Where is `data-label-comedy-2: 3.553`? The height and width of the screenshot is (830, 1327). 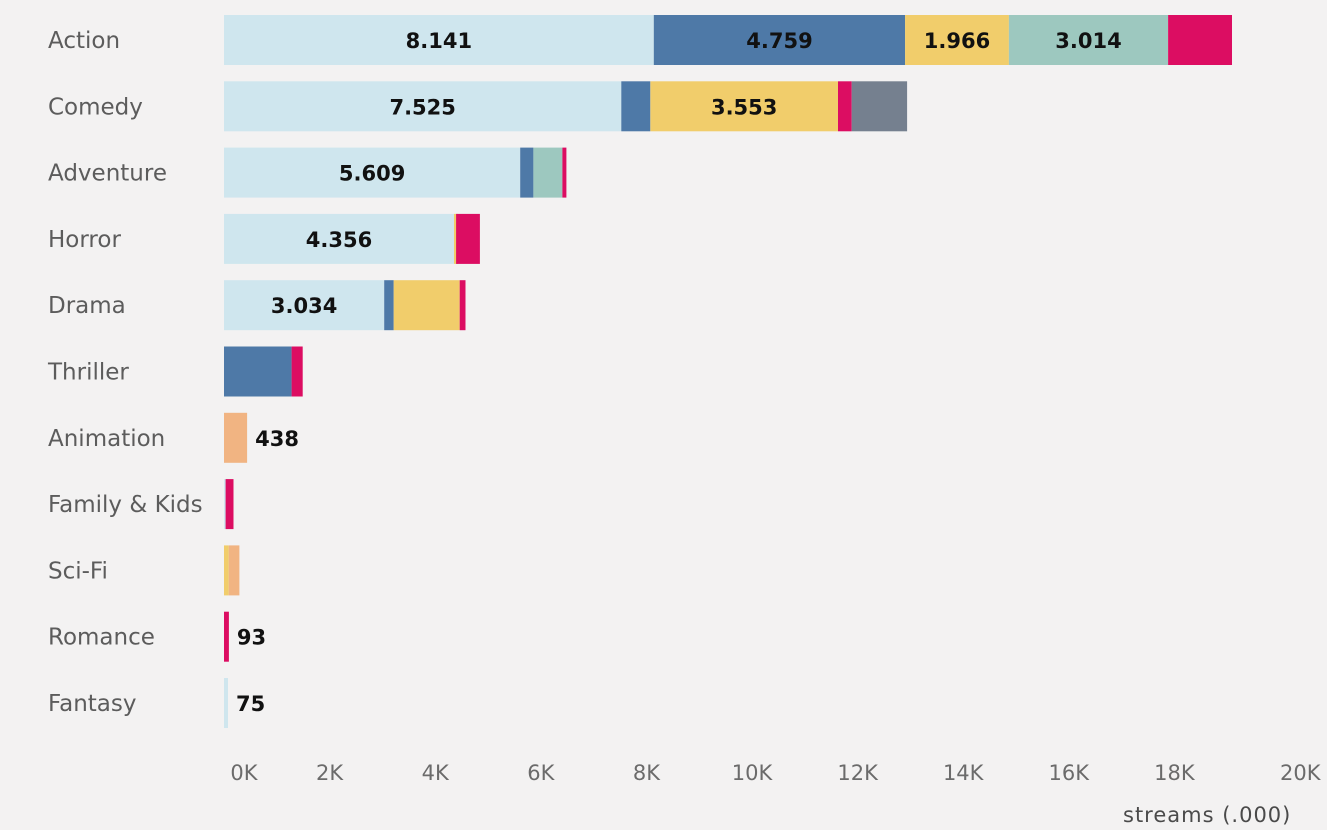
data-label-comedy-2: 3.553 is located at coordinates (744, 107).